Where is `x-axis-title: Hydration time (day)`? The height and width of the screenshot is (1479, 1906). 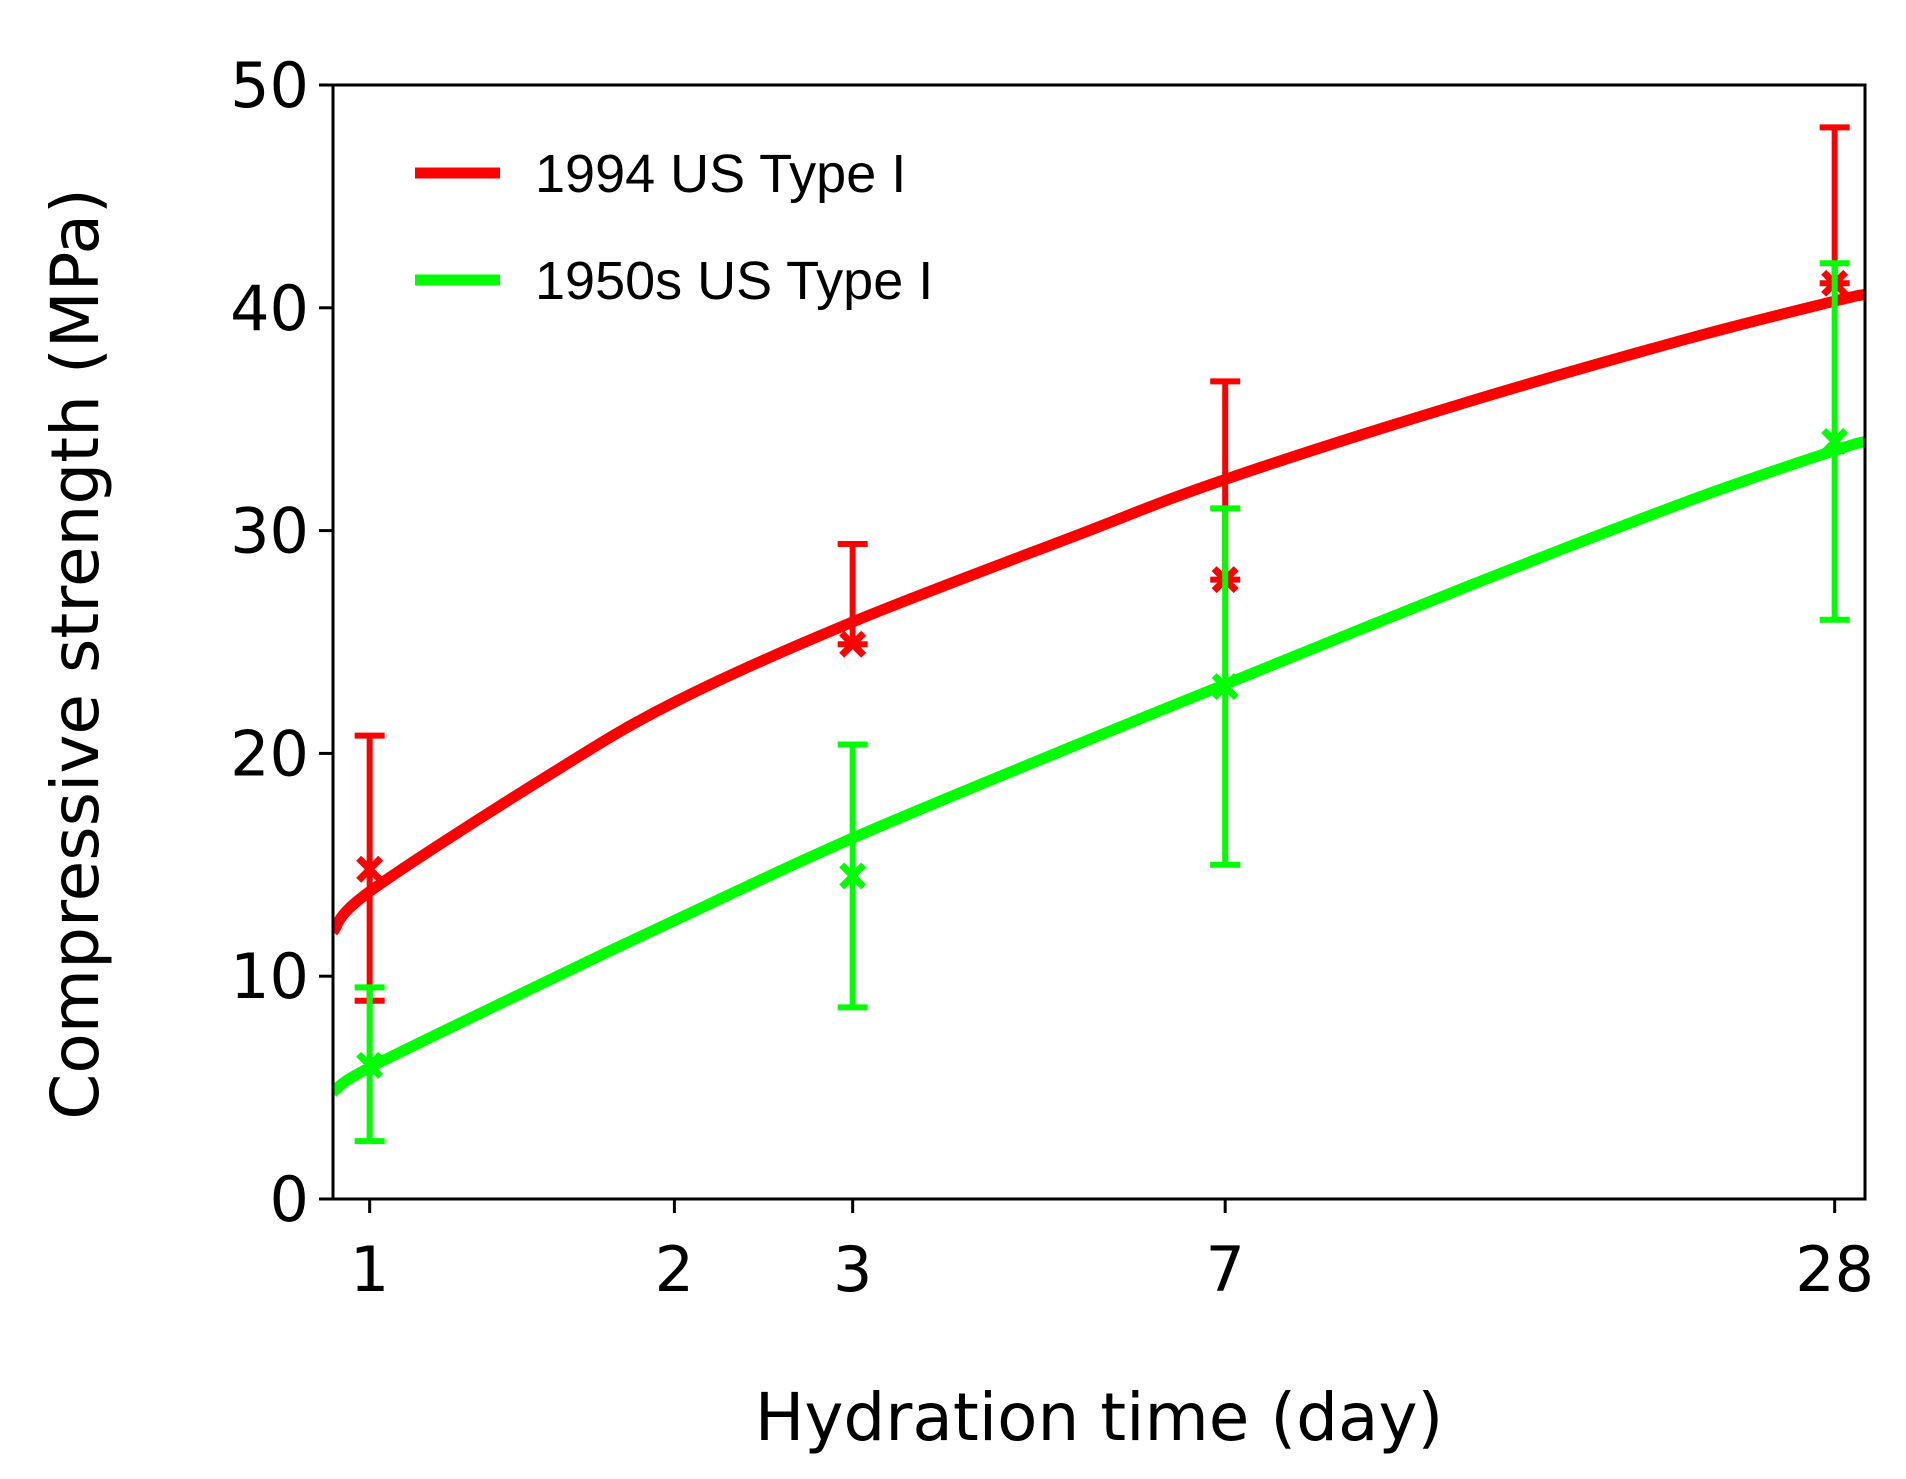 x-axis-title: Hydration time (day) is located at coordinates (1099, 1417).